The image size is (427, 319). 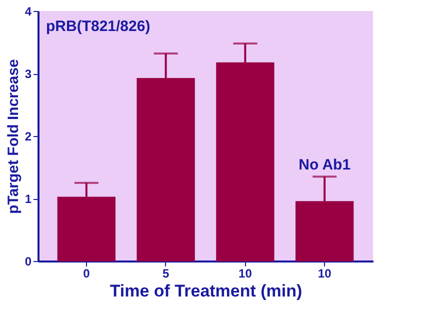 What do you see at coordinates (28, 261) in the screenshot?
I see `y-tick-label: 0` at bounding box center [28, 261].